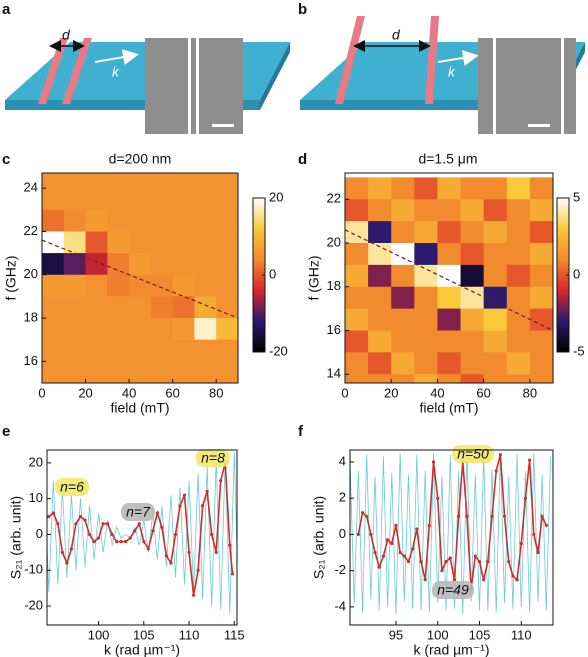  I want to click on x-tick-label: 40, so click(129, 392).